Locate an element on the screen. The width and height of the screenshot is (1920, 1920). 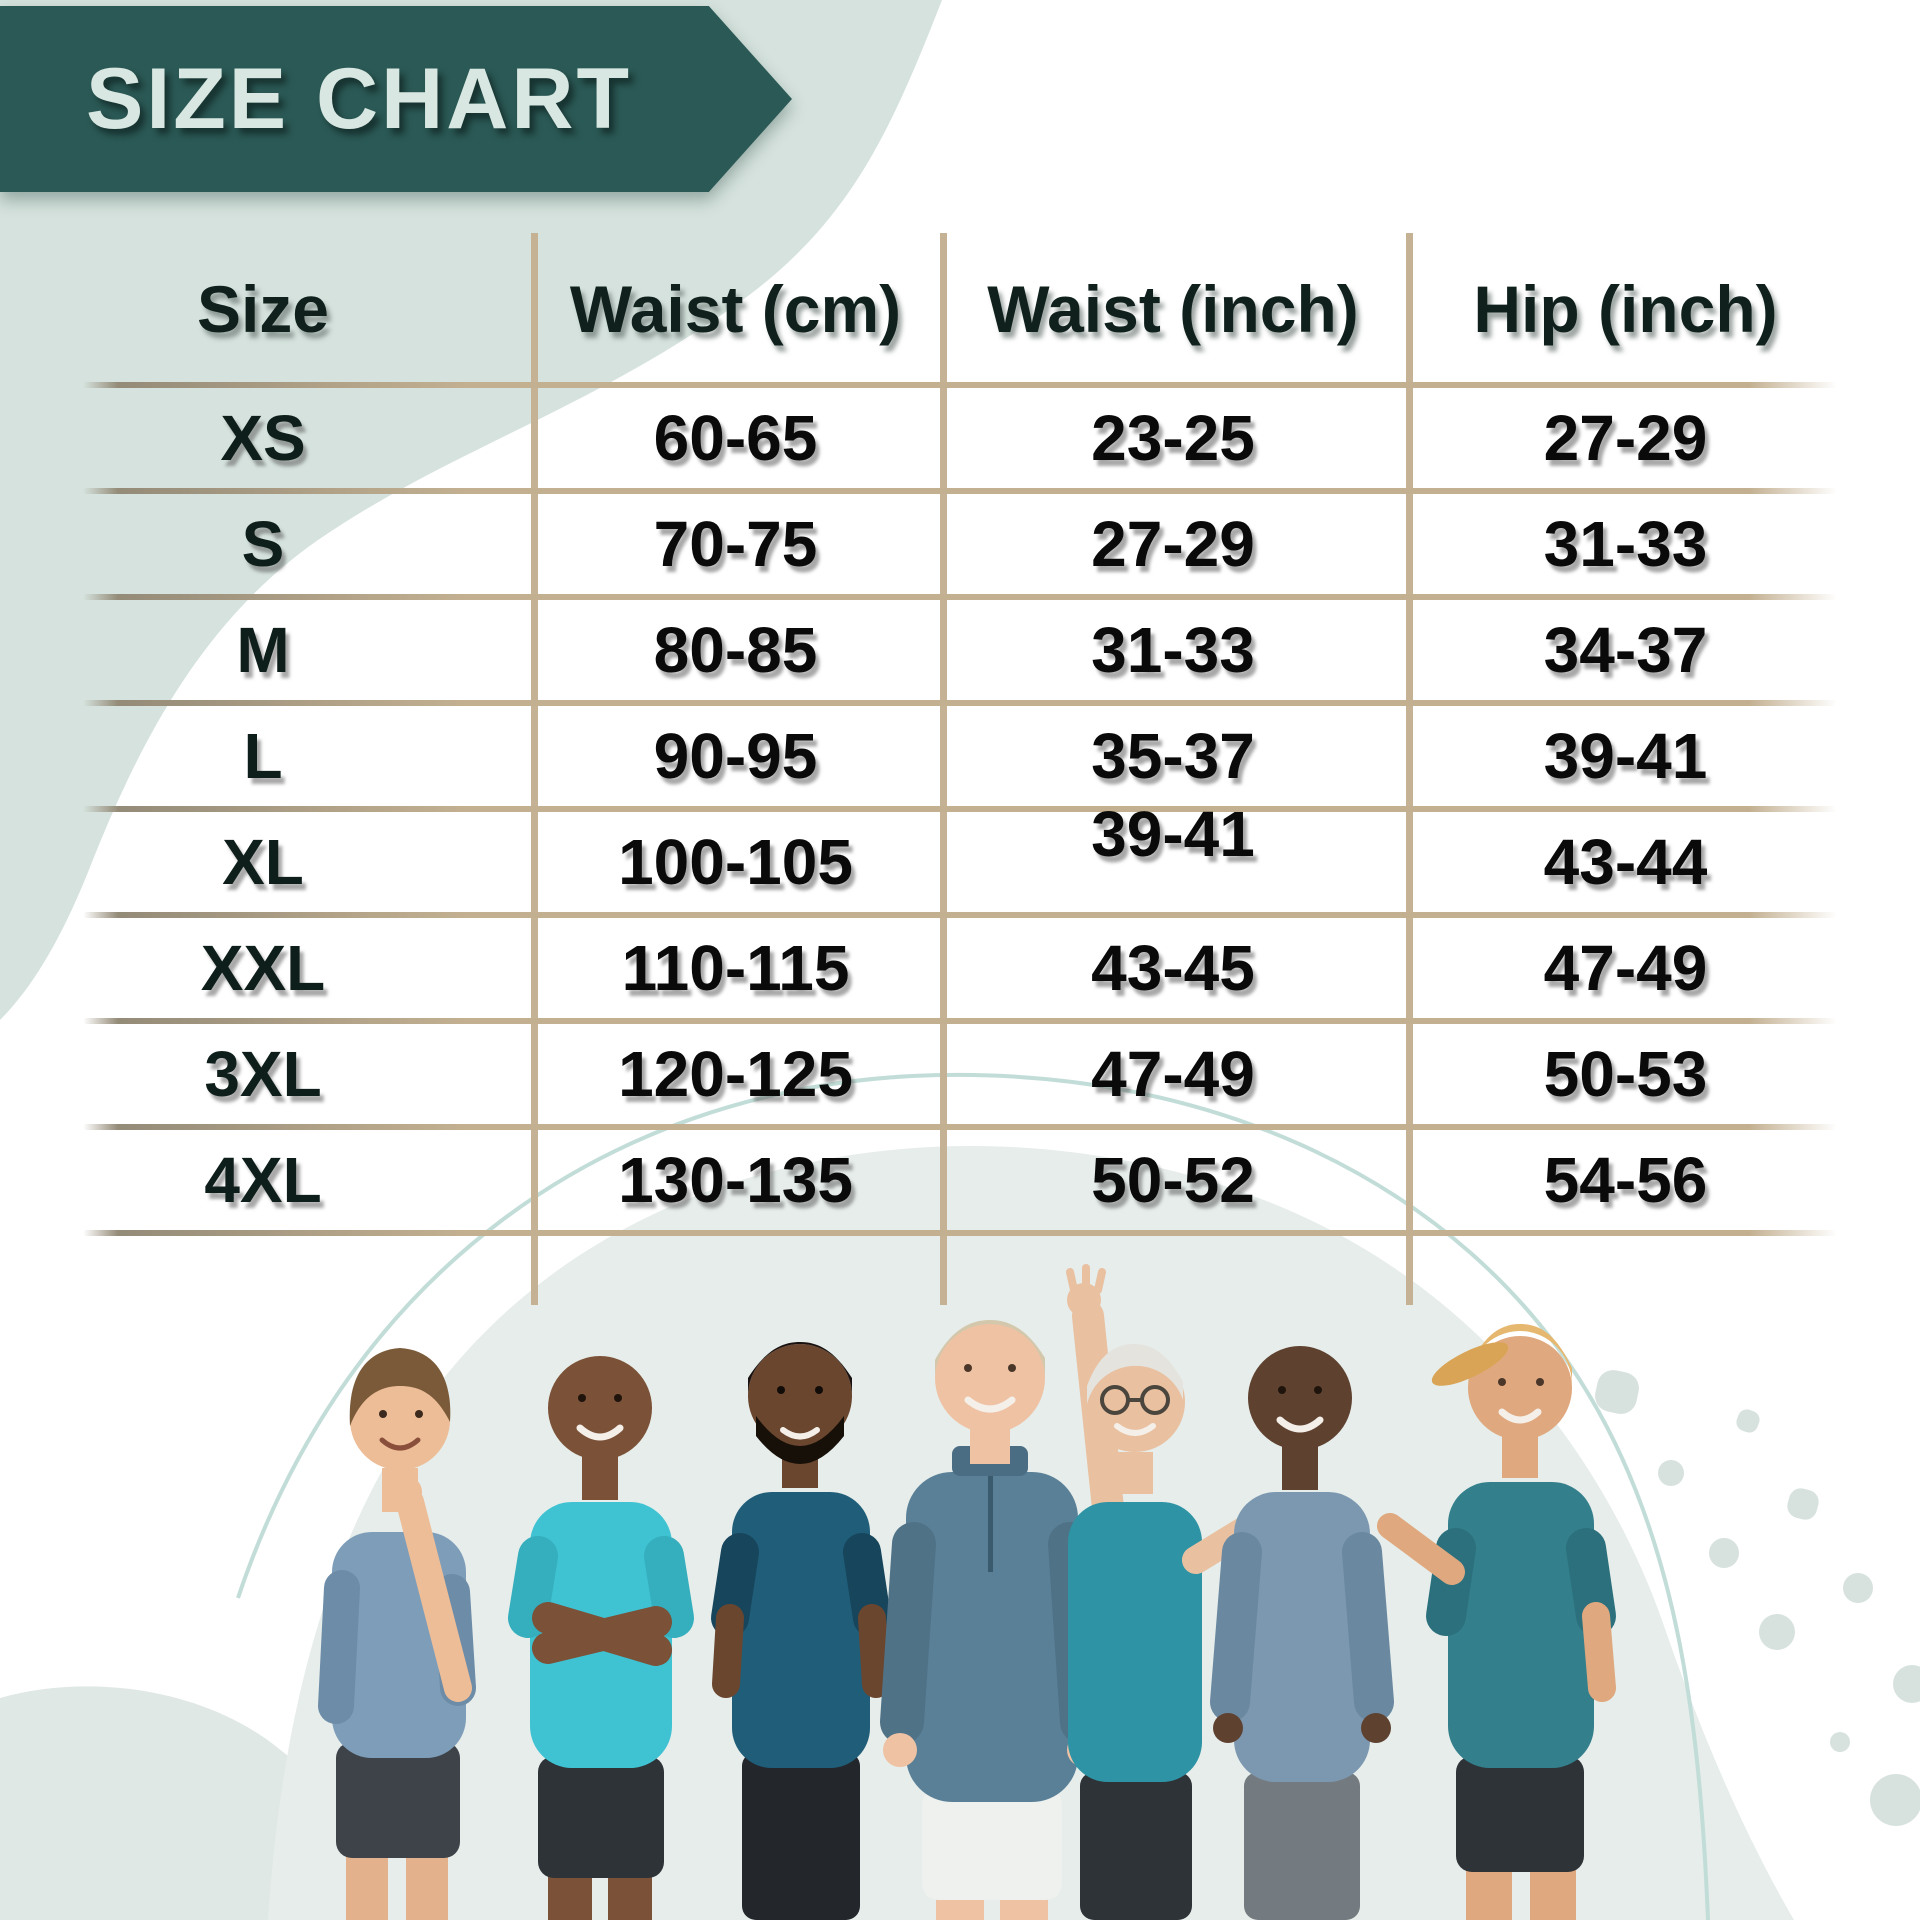
hip-inch-value: 47-49 is located at coordinates (1625, 968).